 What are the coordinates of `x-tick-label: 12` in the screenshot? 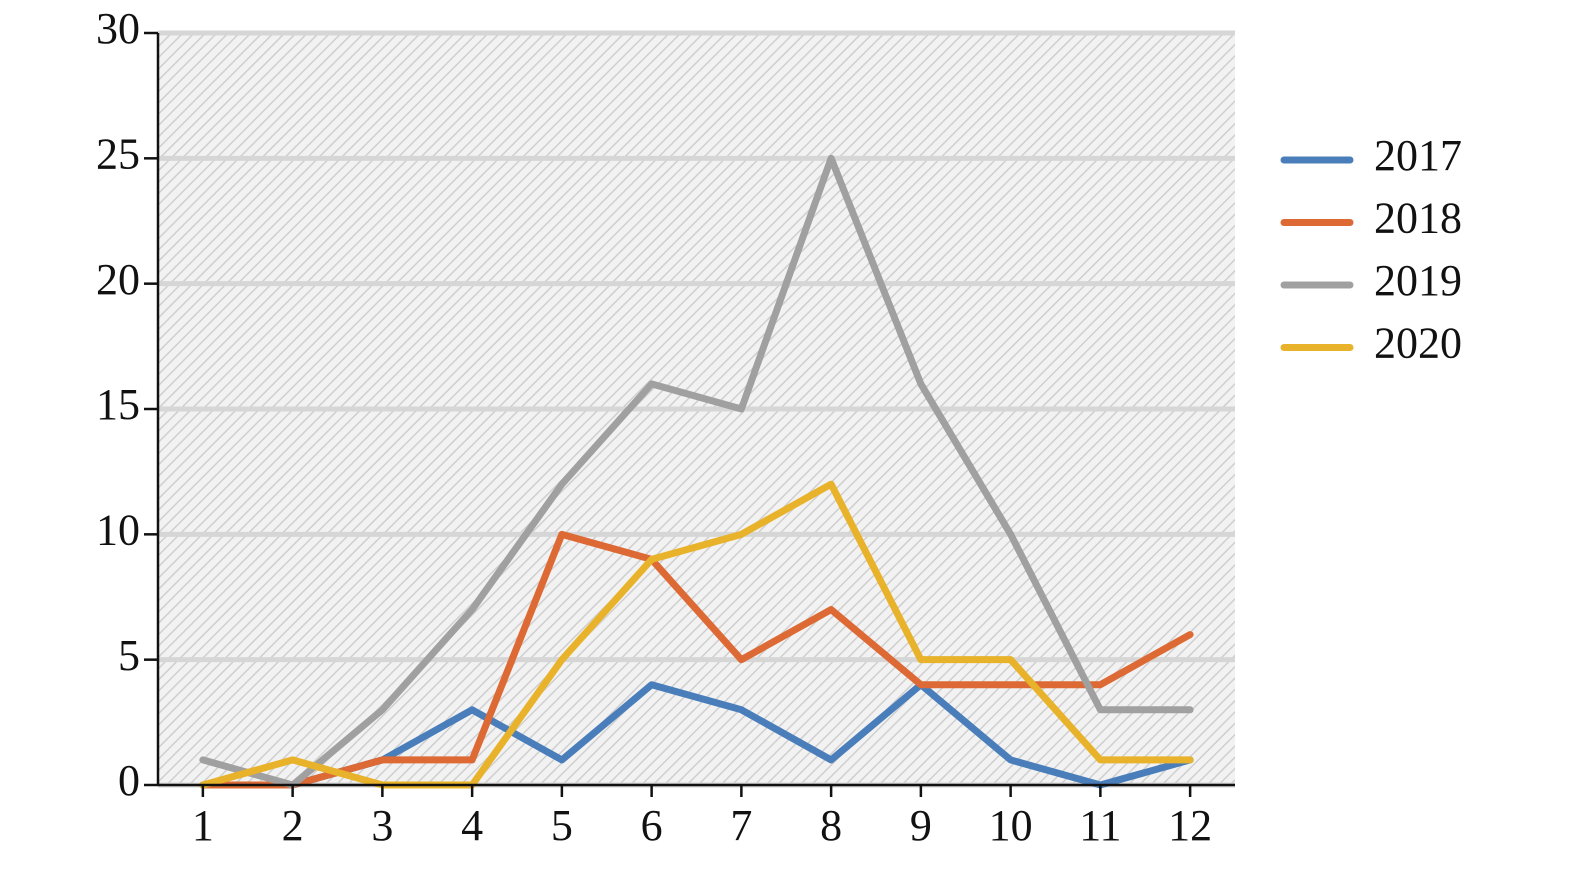 It's located at (1190, 825).